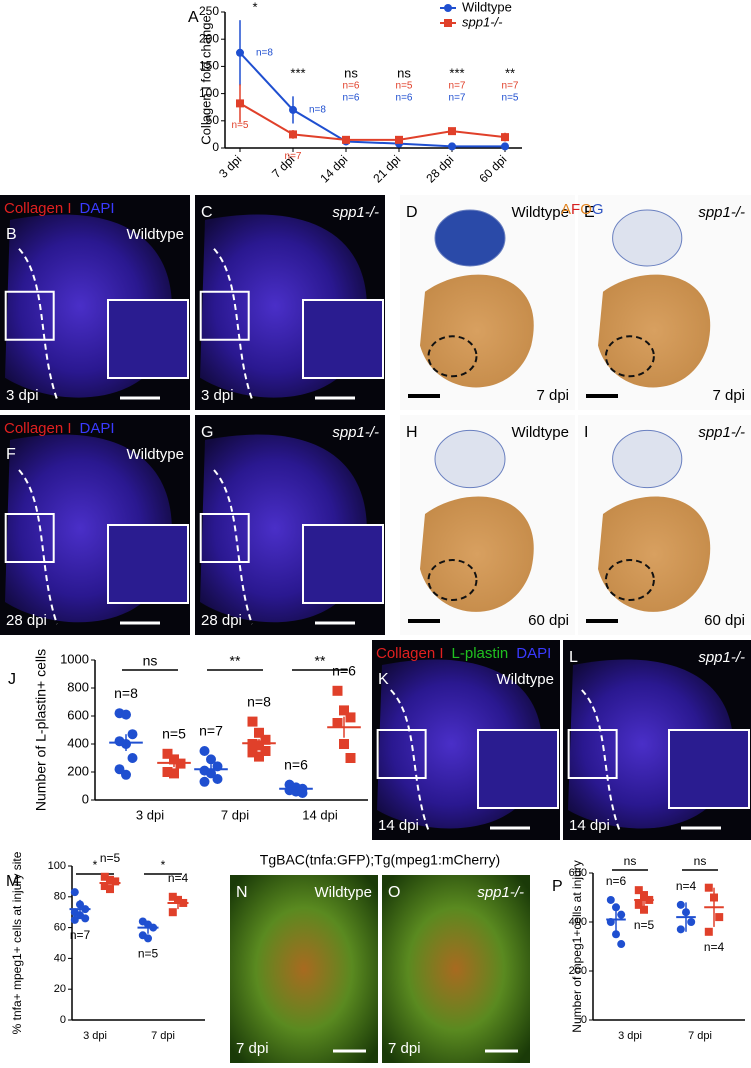  What do you see at coordinates (95, 525) in the screenshot?
I see `image-panel: F Wildtype 28 dpi Collagen I DAPI` at bounding box center [95, 525].